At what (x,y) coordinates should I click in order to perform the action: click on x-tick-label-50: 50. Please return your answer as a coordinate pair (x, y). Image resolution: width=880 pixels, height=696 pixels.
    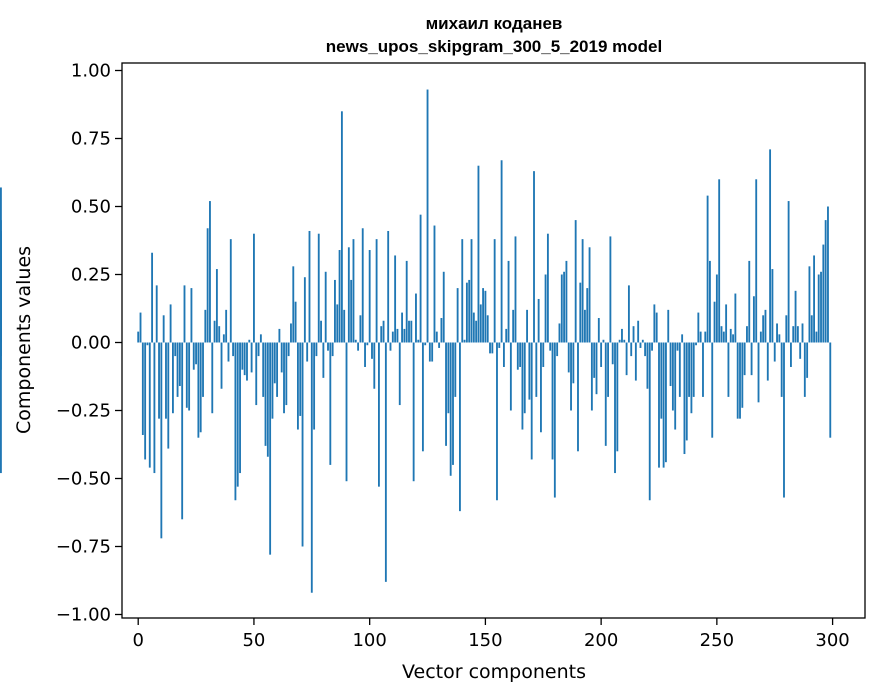
    Looking at the image, I should click on (253, 640).